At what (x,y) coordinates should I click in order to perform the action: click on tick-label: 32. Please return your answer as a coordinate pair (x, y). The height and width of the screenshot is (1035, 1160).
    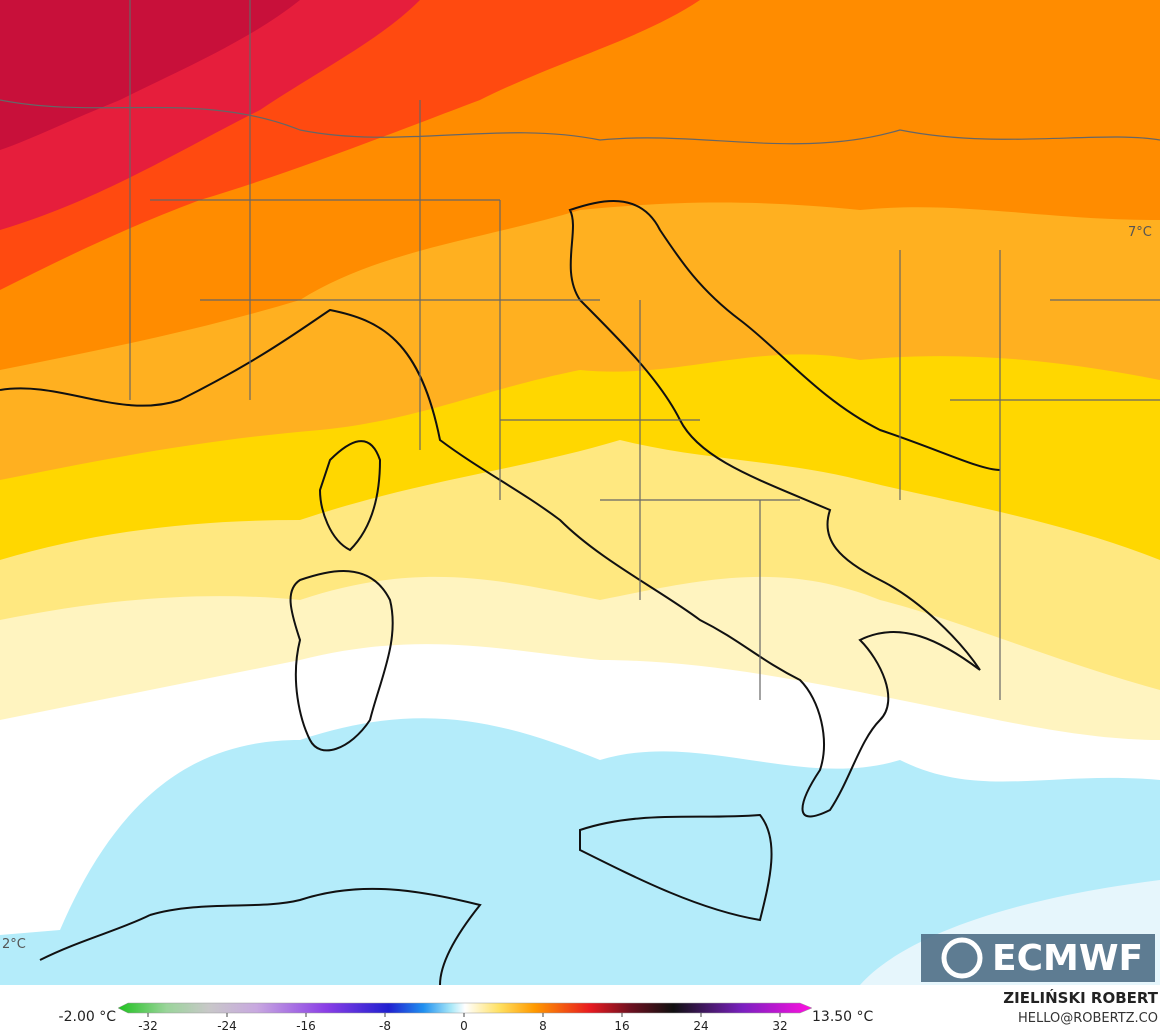
    Looking at the image, I should click on (779, 1026).